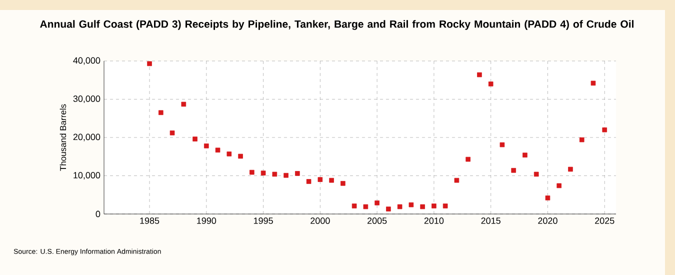 The height and width of the screenshot is (275, 675). What do you see at coordinates (63, 137) in the screenshot?
I see `y-axis-title: Thousand Barrels` at bounding box center [63, 137].